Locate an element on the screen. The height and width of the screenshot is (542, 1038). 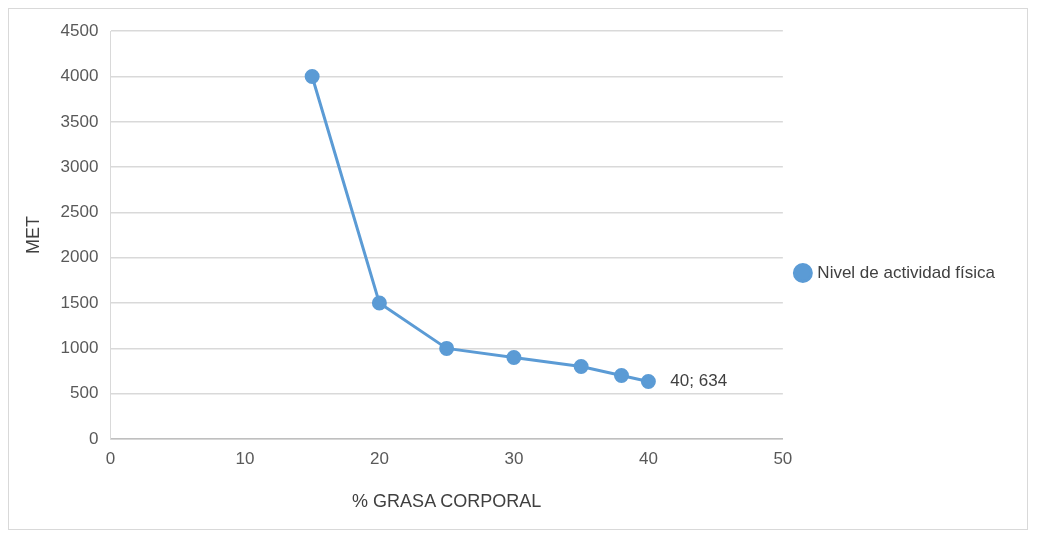
y-tick-label: 3000 is located at coordinates (79, 166).